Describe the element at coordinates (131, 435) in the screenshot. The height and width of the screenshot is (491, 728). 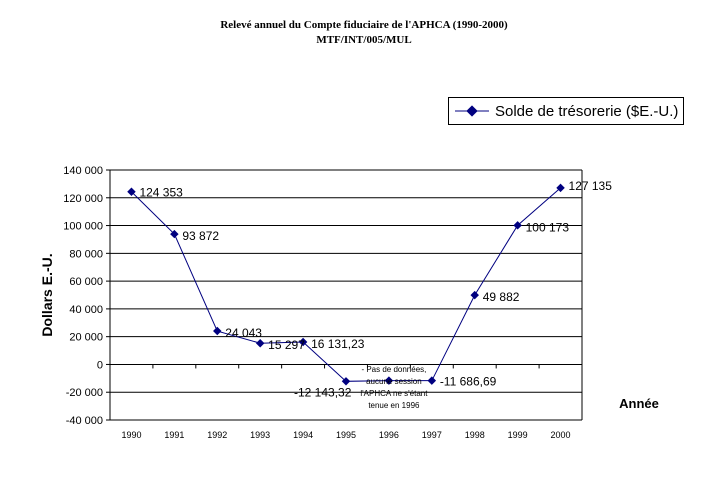
I see `x-tick-label: 1990` at that location.